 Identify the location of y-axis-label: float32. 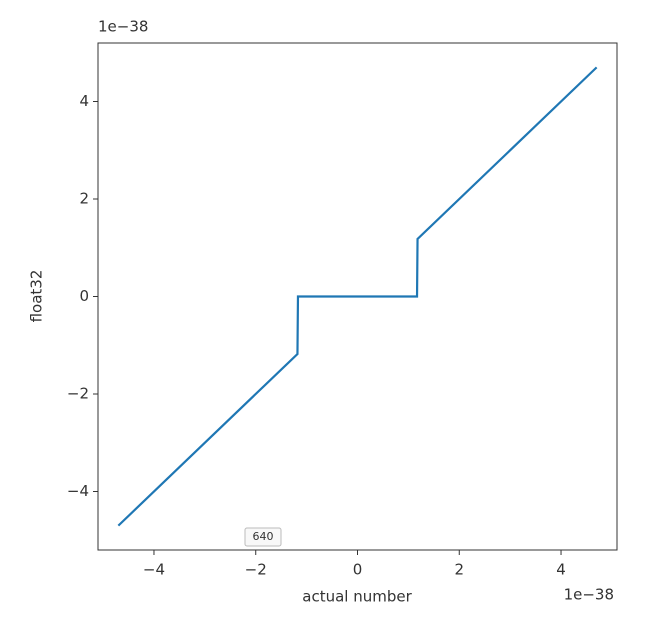
(37, 296).